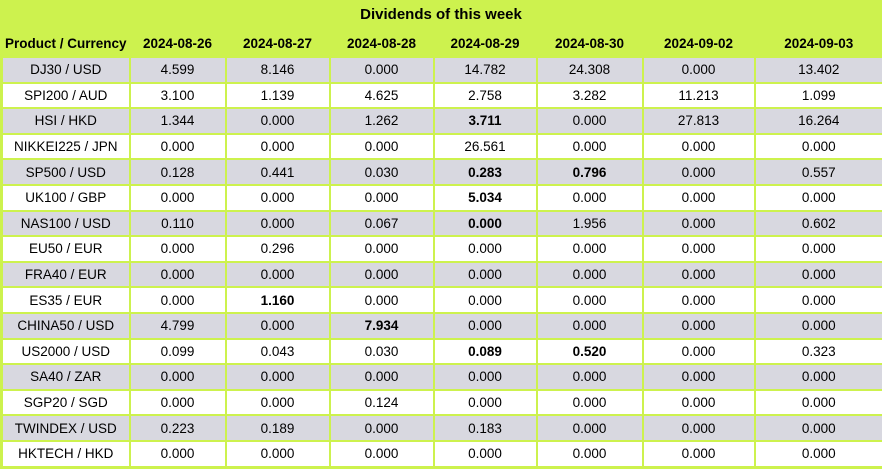 Image resolution: width=882 pixels, height=469 pixels. What do you see at coordinates (277, 428) in the screenshot?
I see `dividend-value-cell: 0.189` at bounding box center [277, 428].